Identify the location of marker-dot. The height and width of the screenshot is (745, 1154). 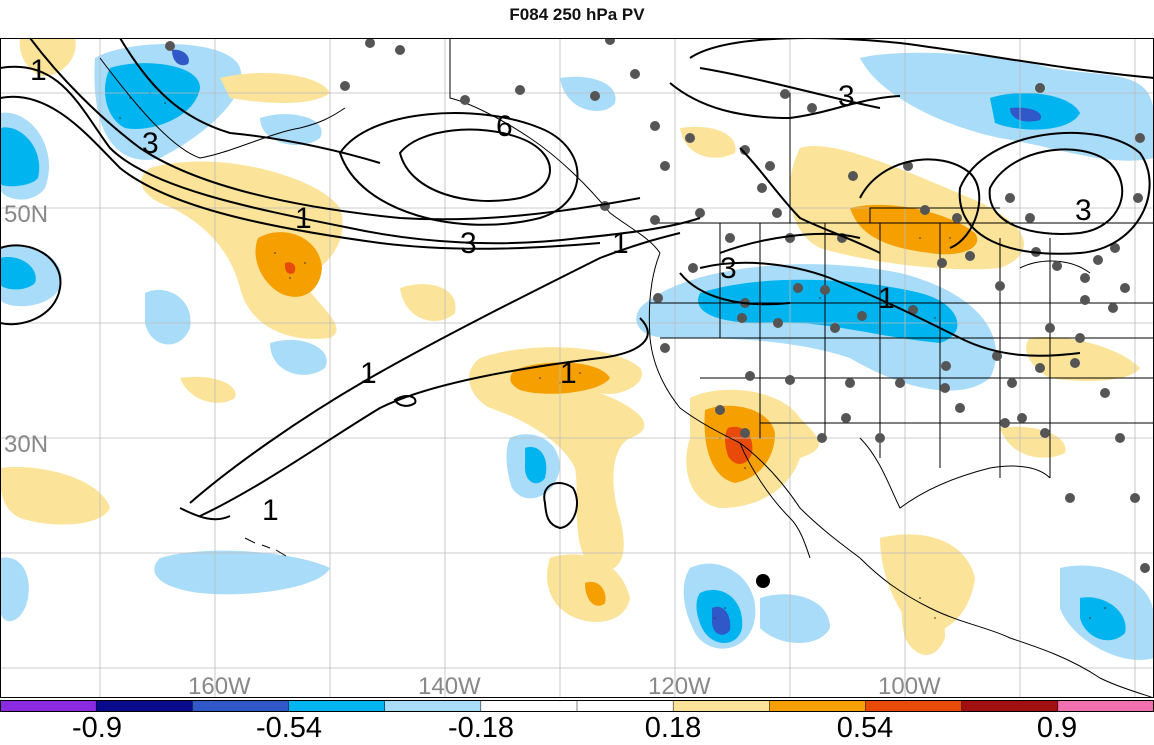
(763, 581).